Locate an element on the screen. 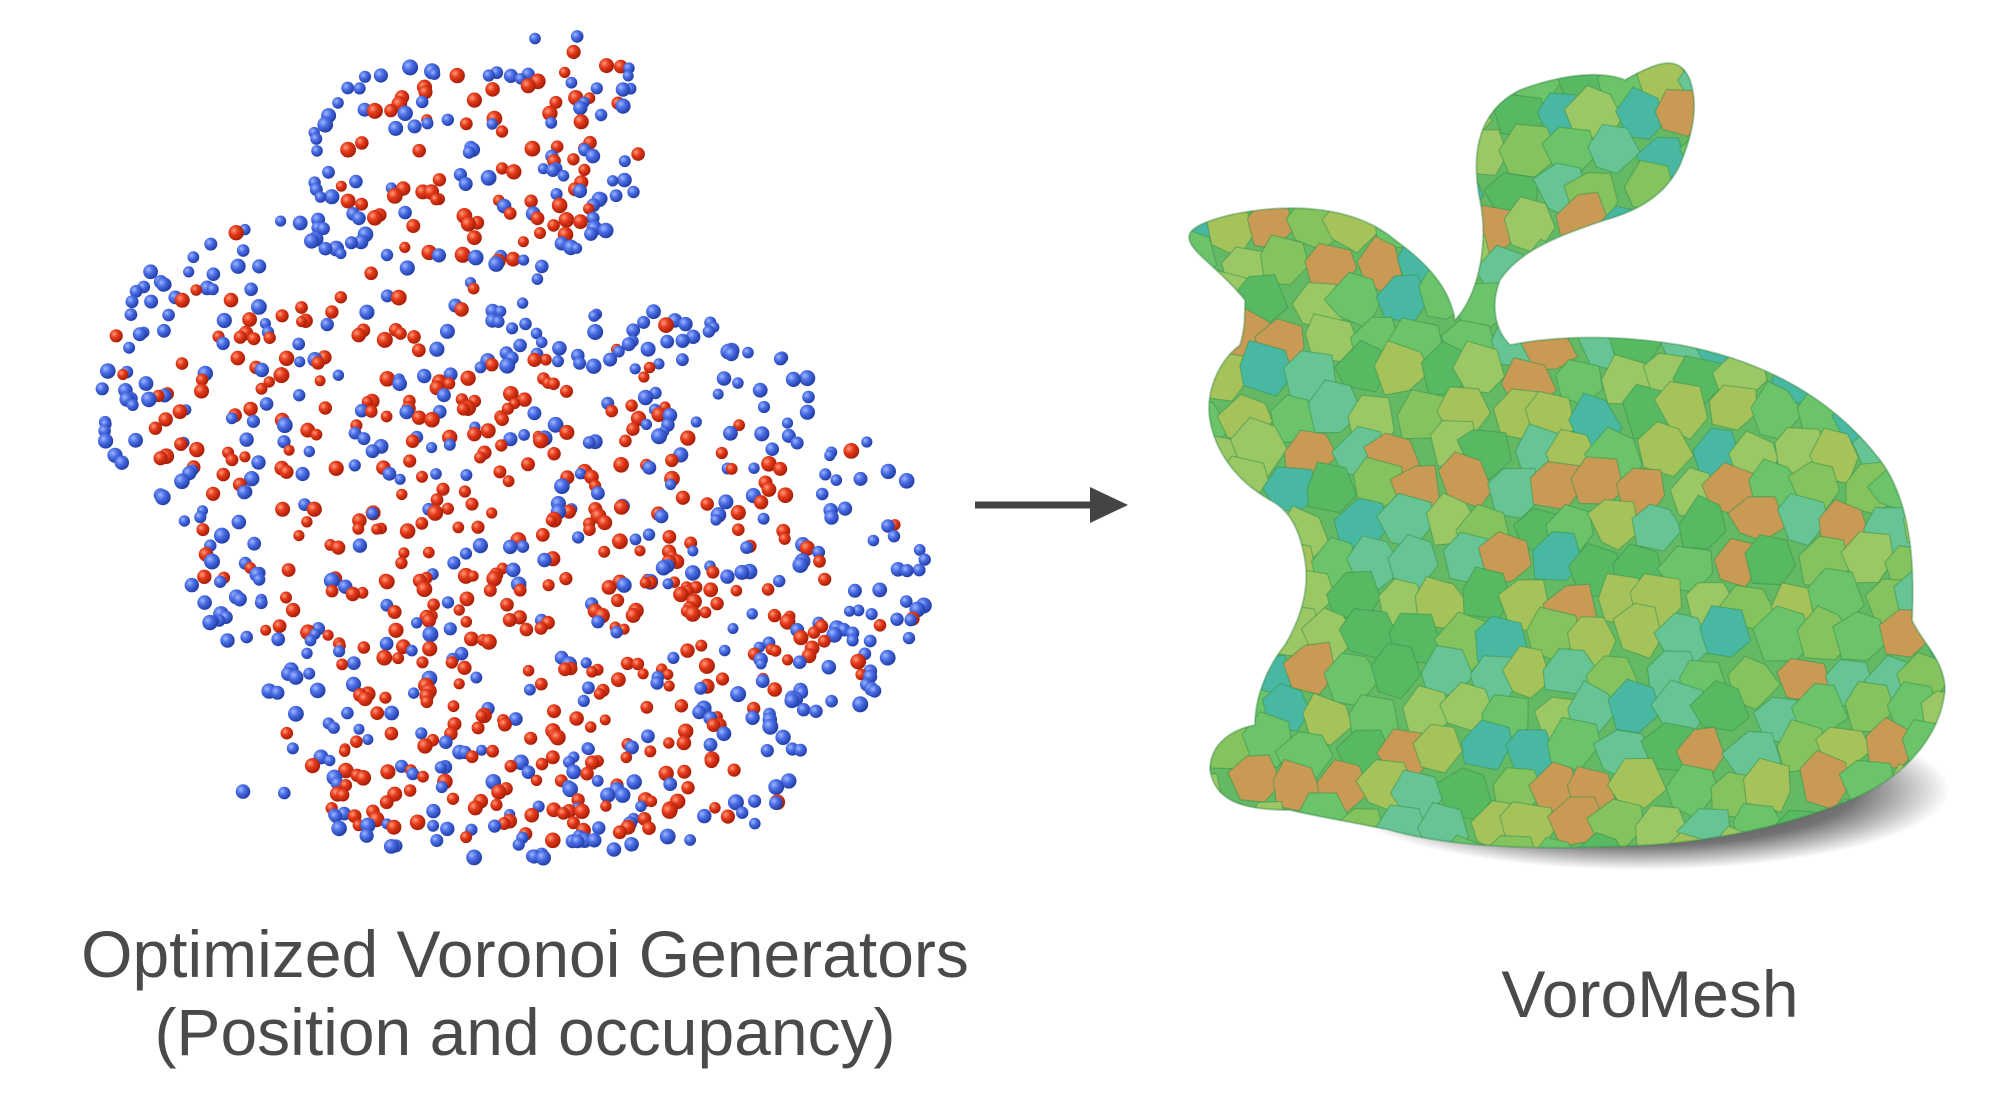 The height and width of the screenshot is (1100, 2009). caption-line-2: (Position and occupancy) is located at coordinates (525, 1032).